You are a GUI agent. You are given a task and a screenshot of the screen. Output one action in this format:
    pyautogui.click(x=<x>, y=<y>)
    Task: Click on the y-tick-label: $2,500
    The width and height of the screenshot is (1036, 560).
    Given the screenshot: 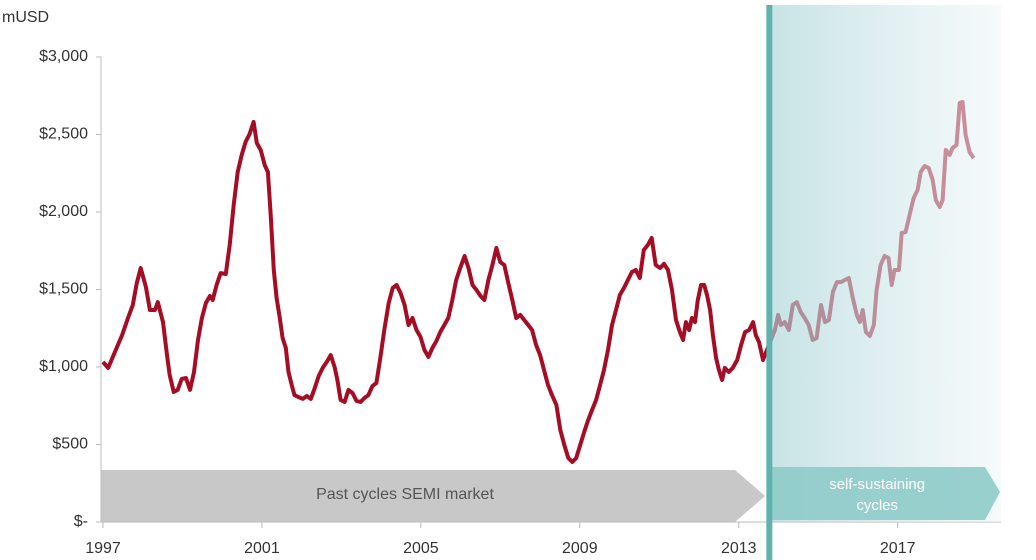 What is the action you would take?
    pyautogui.click(x=63, y=134)
    